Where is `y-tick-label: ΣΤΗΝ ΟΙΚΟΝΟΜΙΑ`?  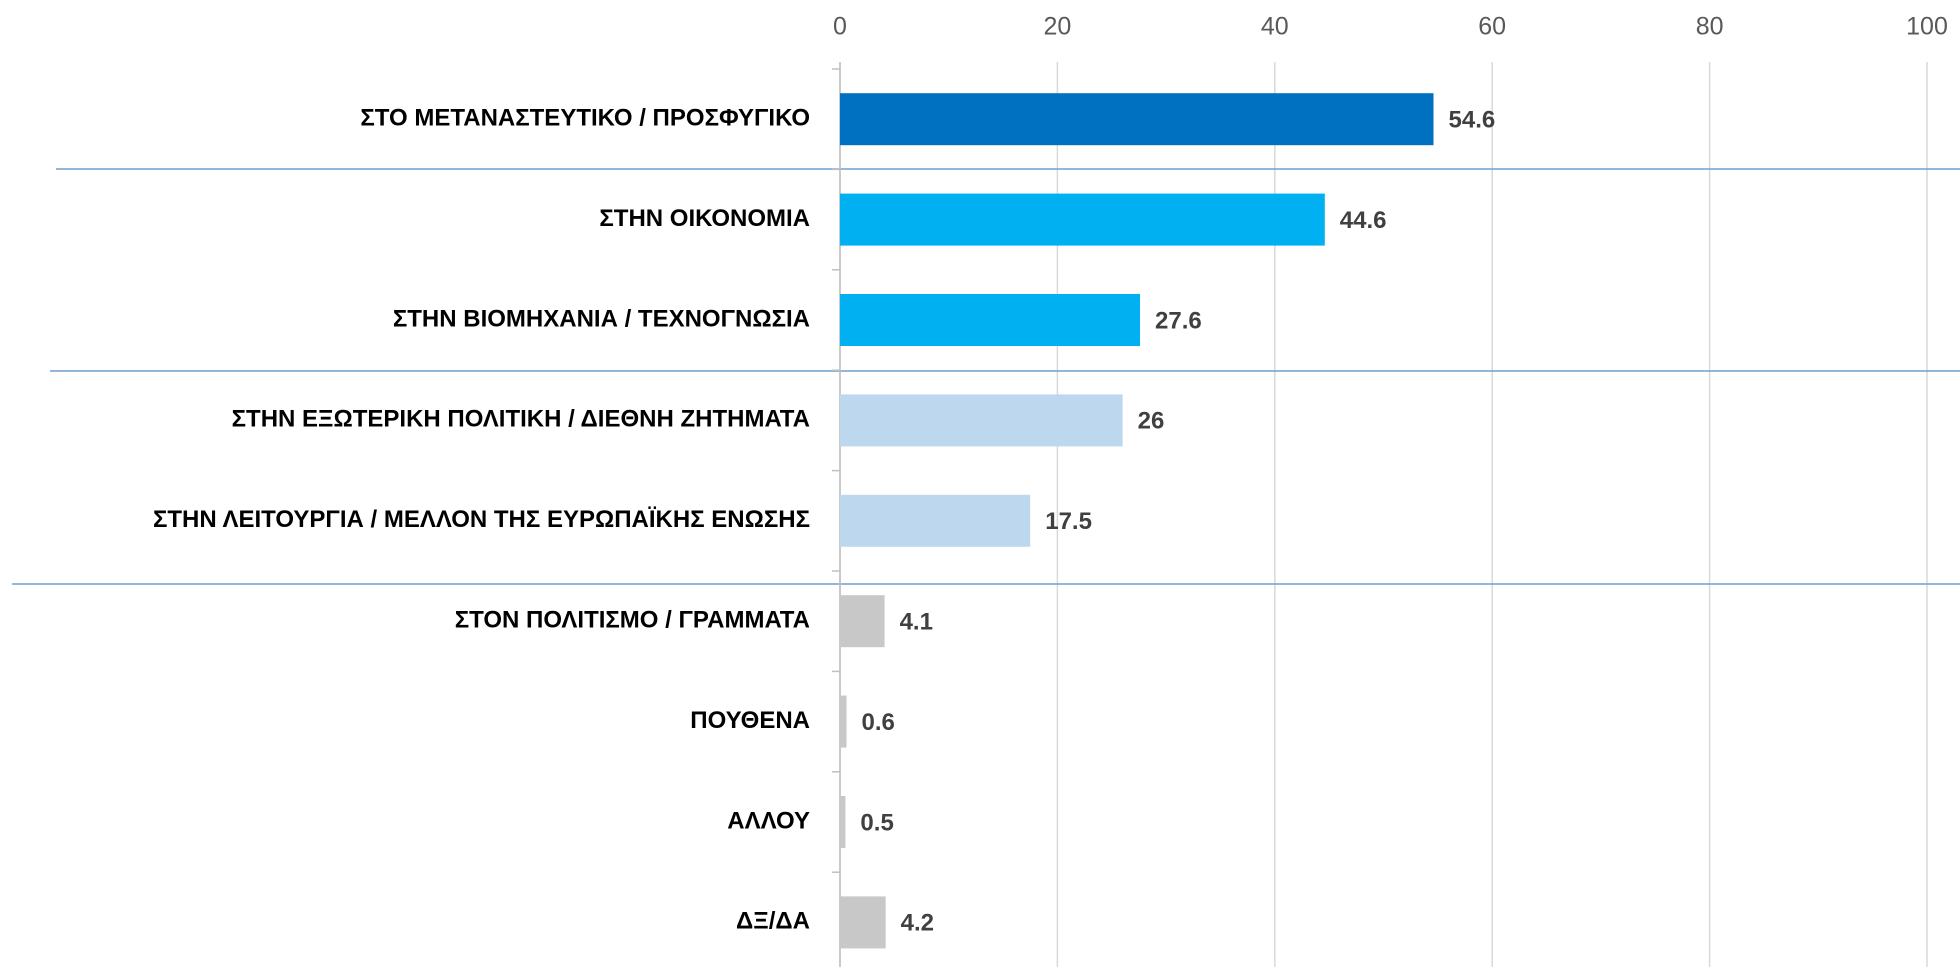 y-tick-label: ΣΤΗΝ ΟΙΚΟΝΟΜΙΑ is located at coordinates (704, 218).